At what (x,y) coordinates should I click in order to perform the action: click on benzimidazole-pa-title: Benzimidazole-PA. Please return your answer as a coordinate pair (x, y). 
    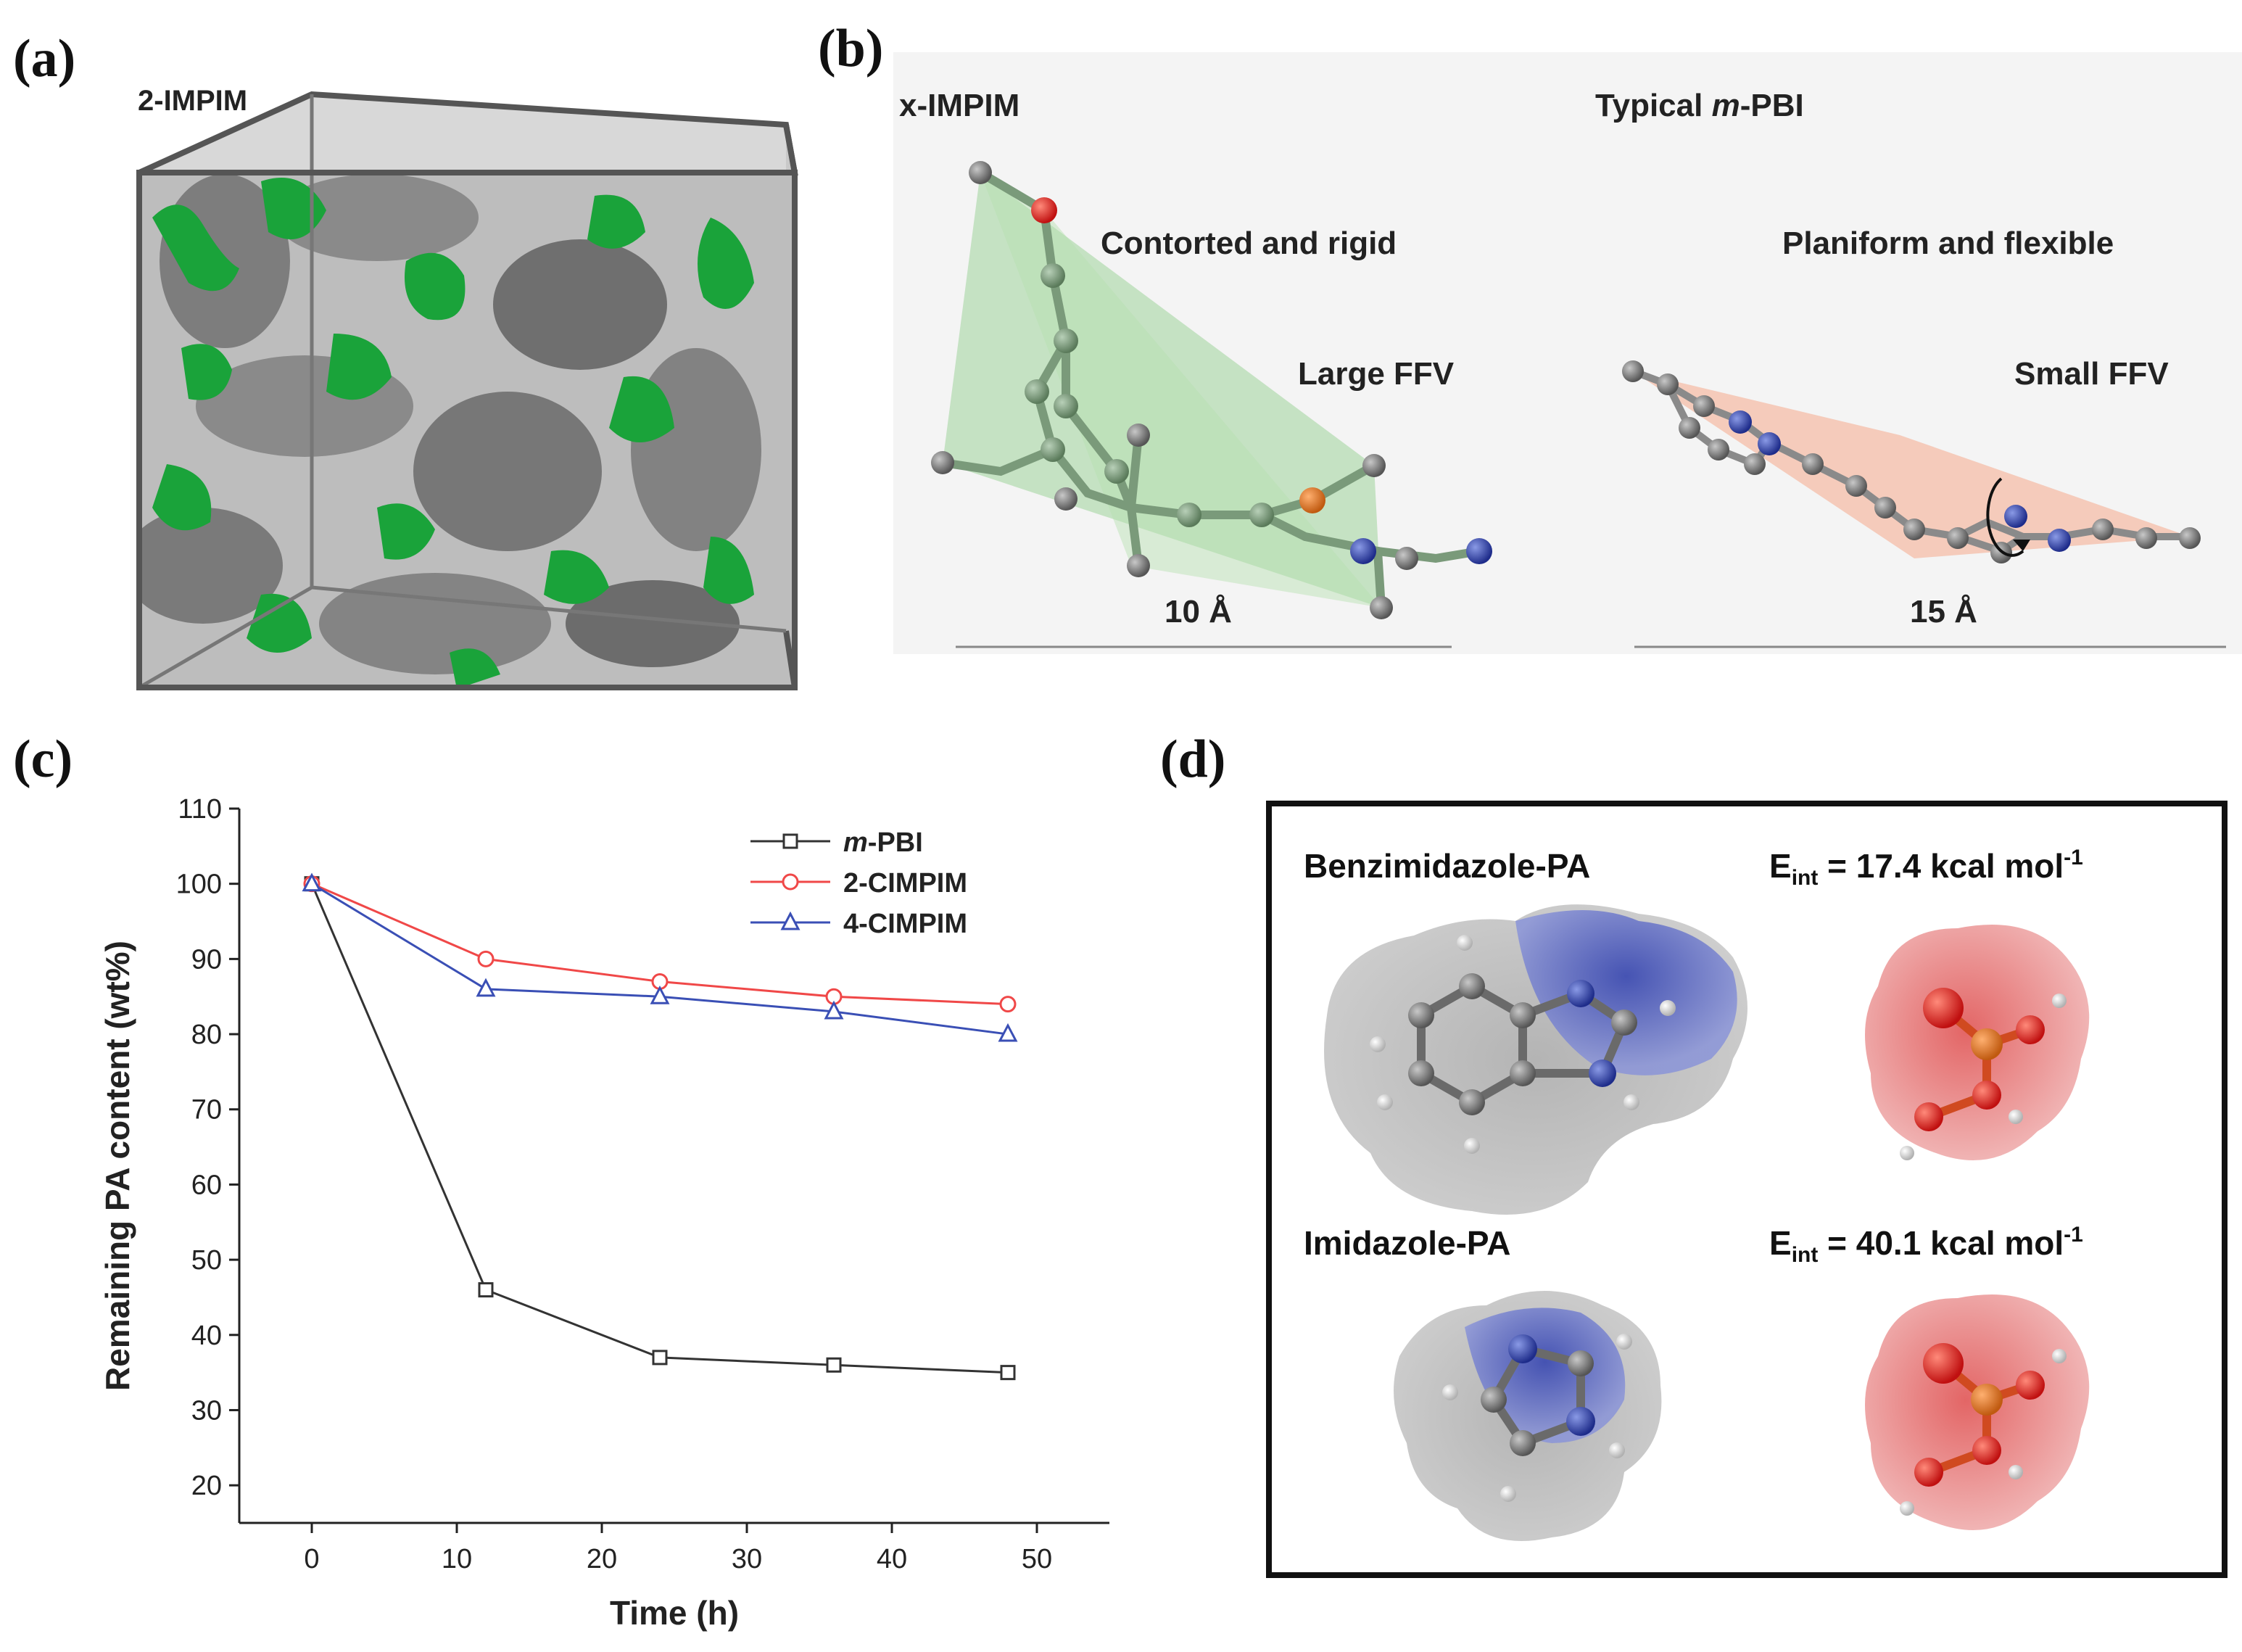
    Looking at the image, I should click on (1447, 866).